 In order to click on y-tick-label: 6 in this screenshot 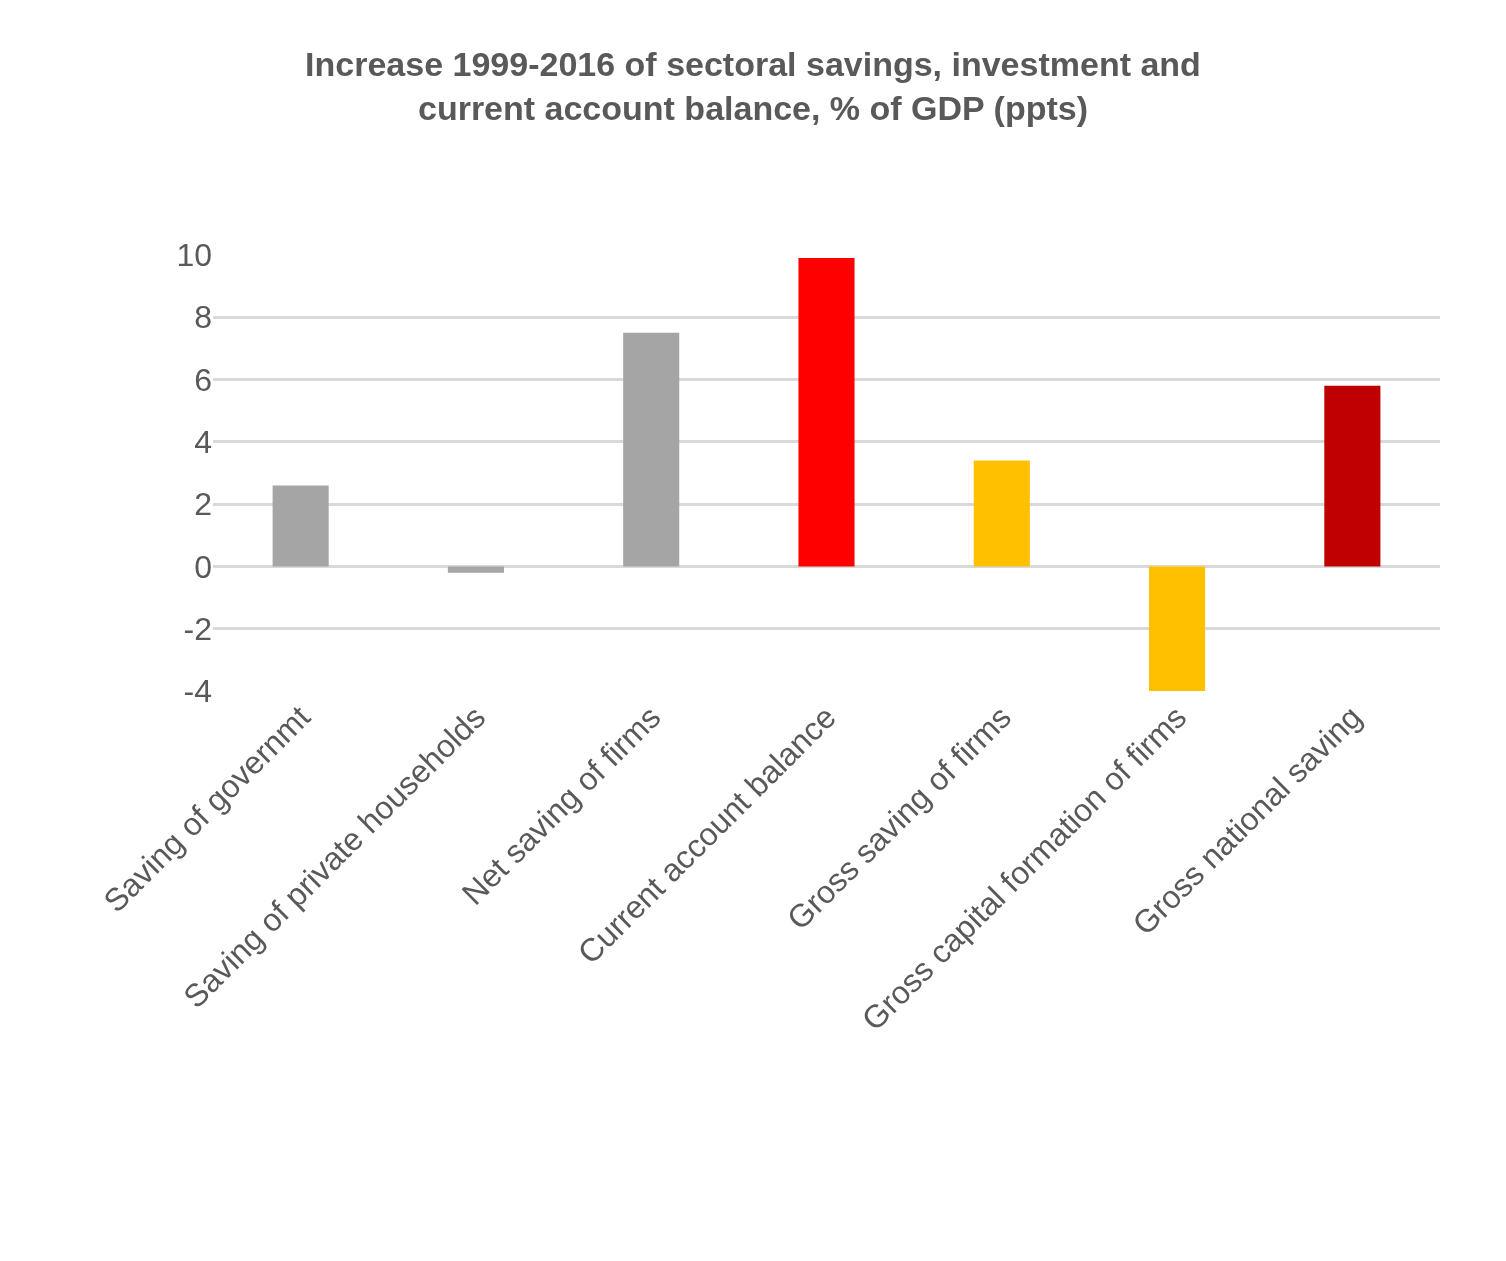, I will do `click(203, 379)`.